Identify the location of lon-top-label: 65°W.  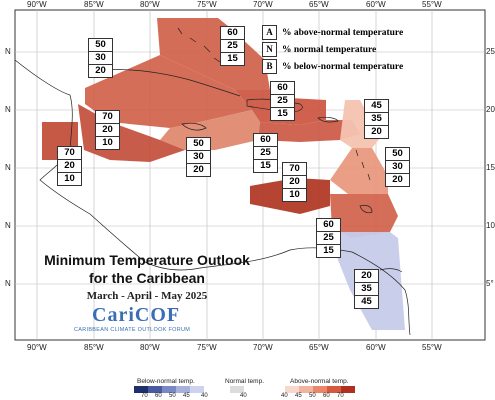
(319, 4).